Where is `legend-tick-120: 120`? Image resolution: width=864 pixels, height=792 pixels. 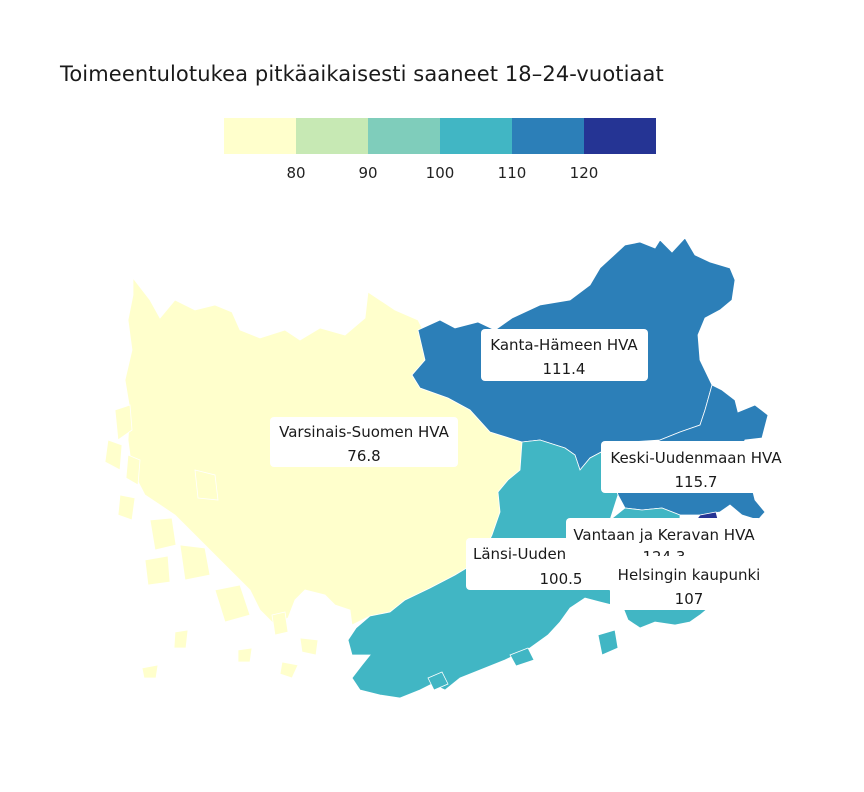
legend-tick-120: 120 is located at coordinates (584, 173).